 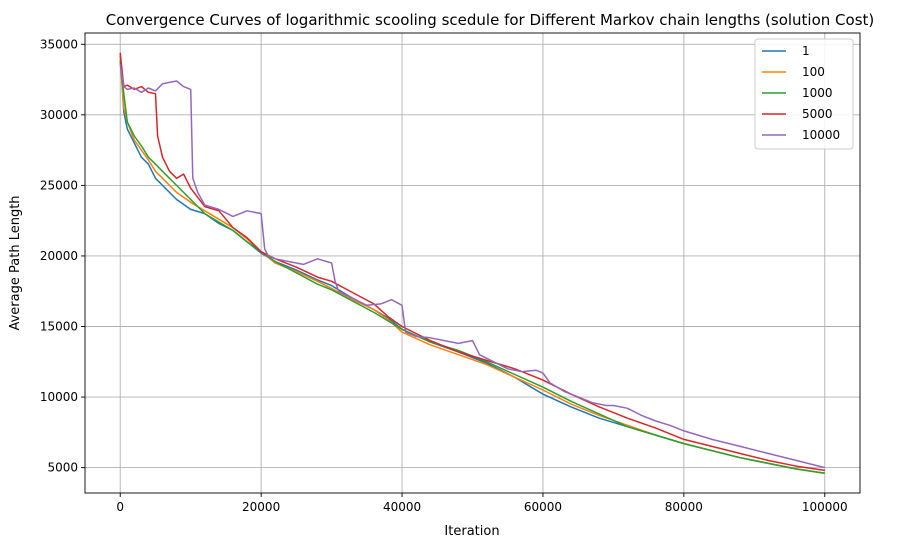 I want to click on legend-box, so click(x=804, y=94).